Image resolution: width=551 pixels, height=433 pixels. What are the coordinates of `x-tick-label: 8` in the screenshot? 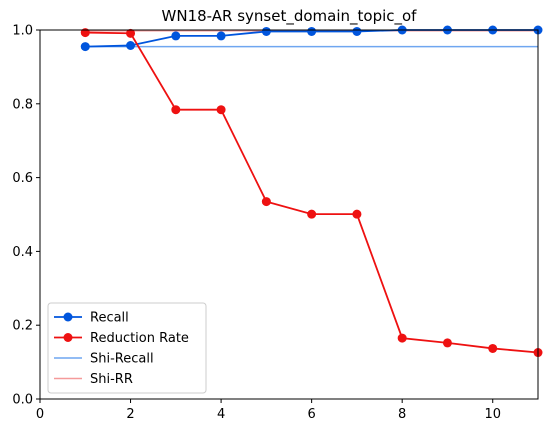 It's located at (402, 414).